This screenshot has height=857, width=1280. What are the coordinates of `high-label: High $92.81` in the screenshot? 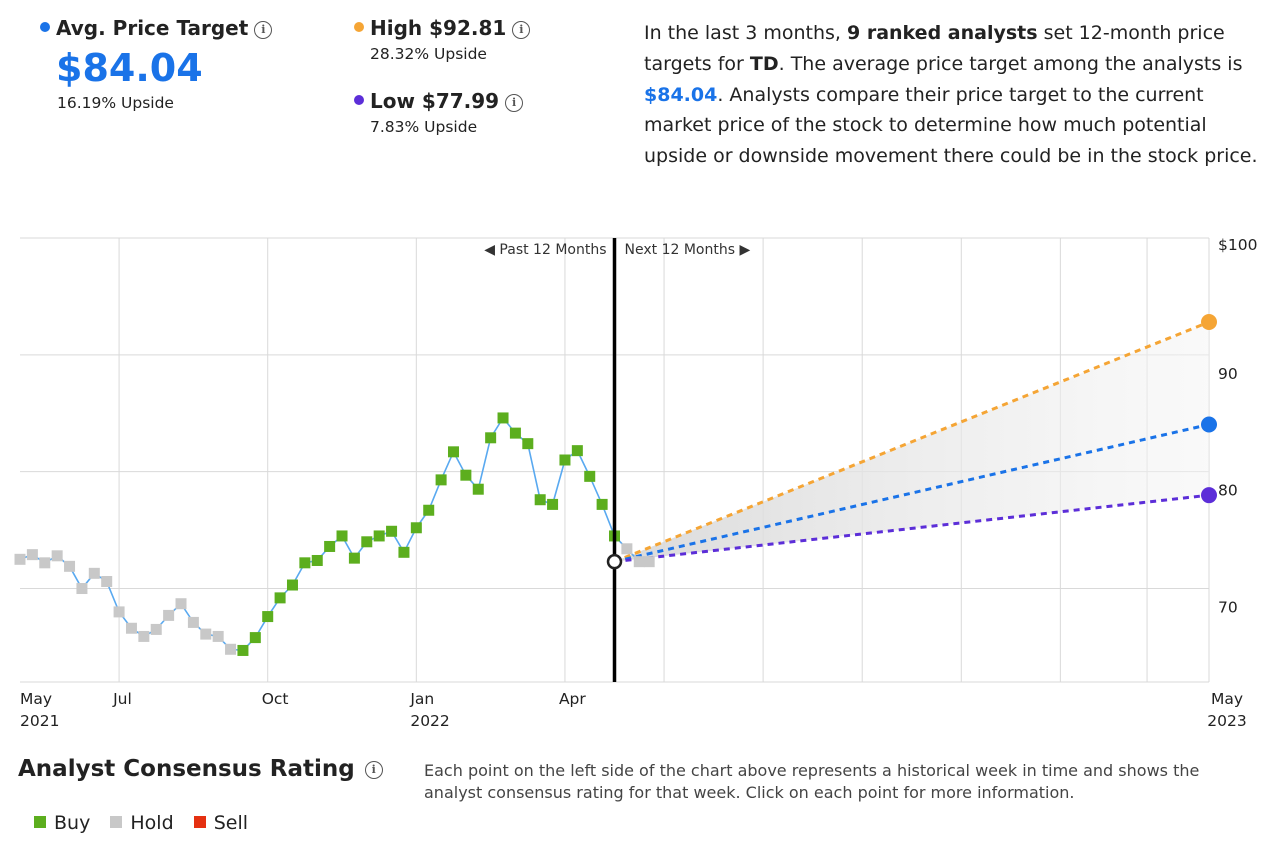 It's located at (438, 28).